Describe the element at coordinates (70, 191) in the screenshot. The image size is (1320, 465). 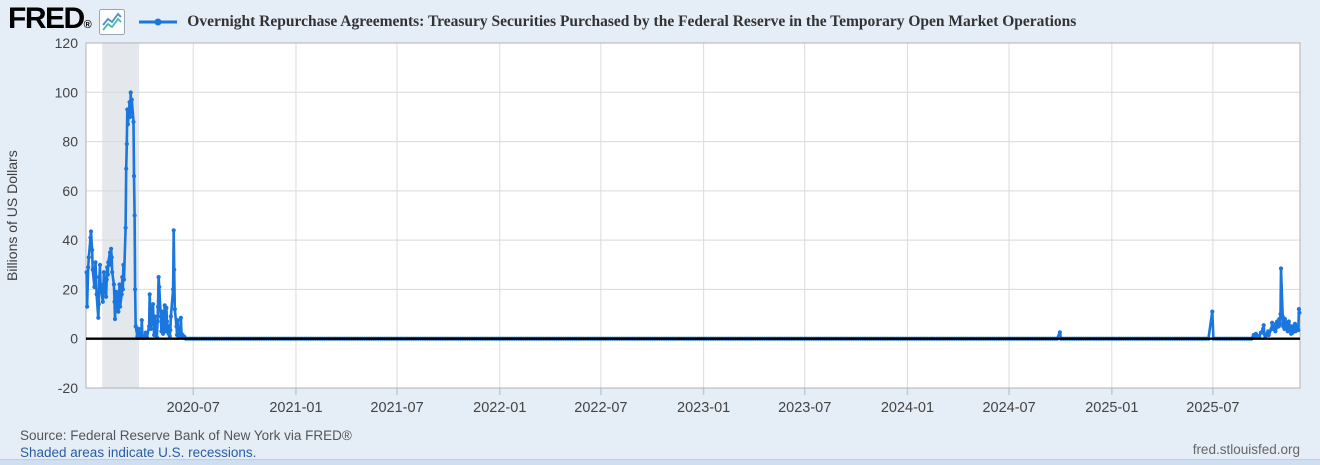
I see `y-tick-label: 60` at that location.